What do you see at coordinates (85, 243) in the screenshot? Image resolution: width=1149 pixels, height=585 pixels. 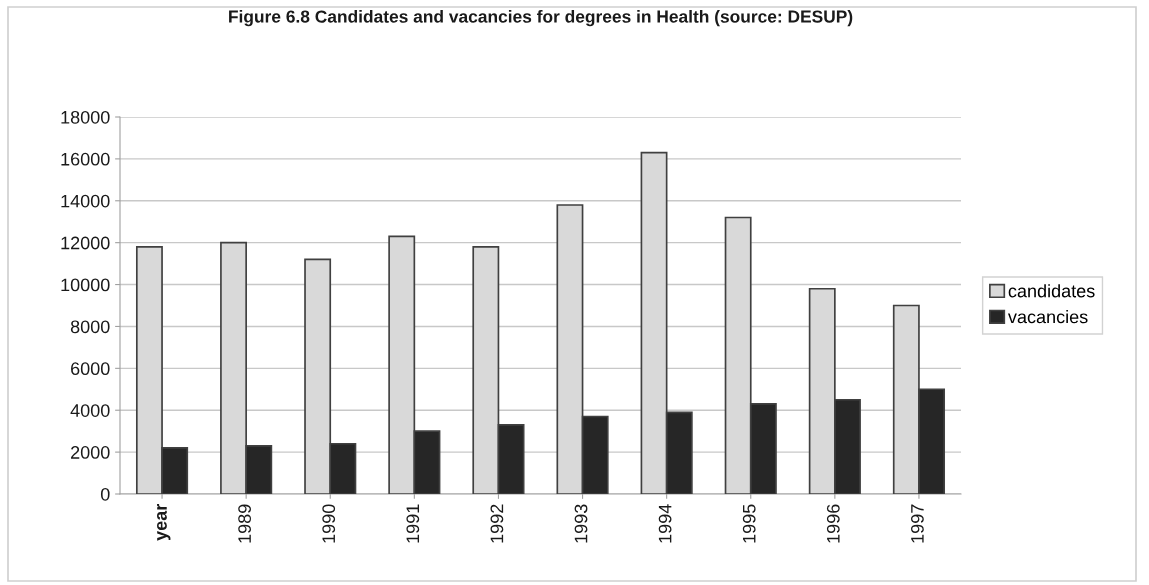 I see `y-tick-label: 12000` at bounding box center [85, 243].